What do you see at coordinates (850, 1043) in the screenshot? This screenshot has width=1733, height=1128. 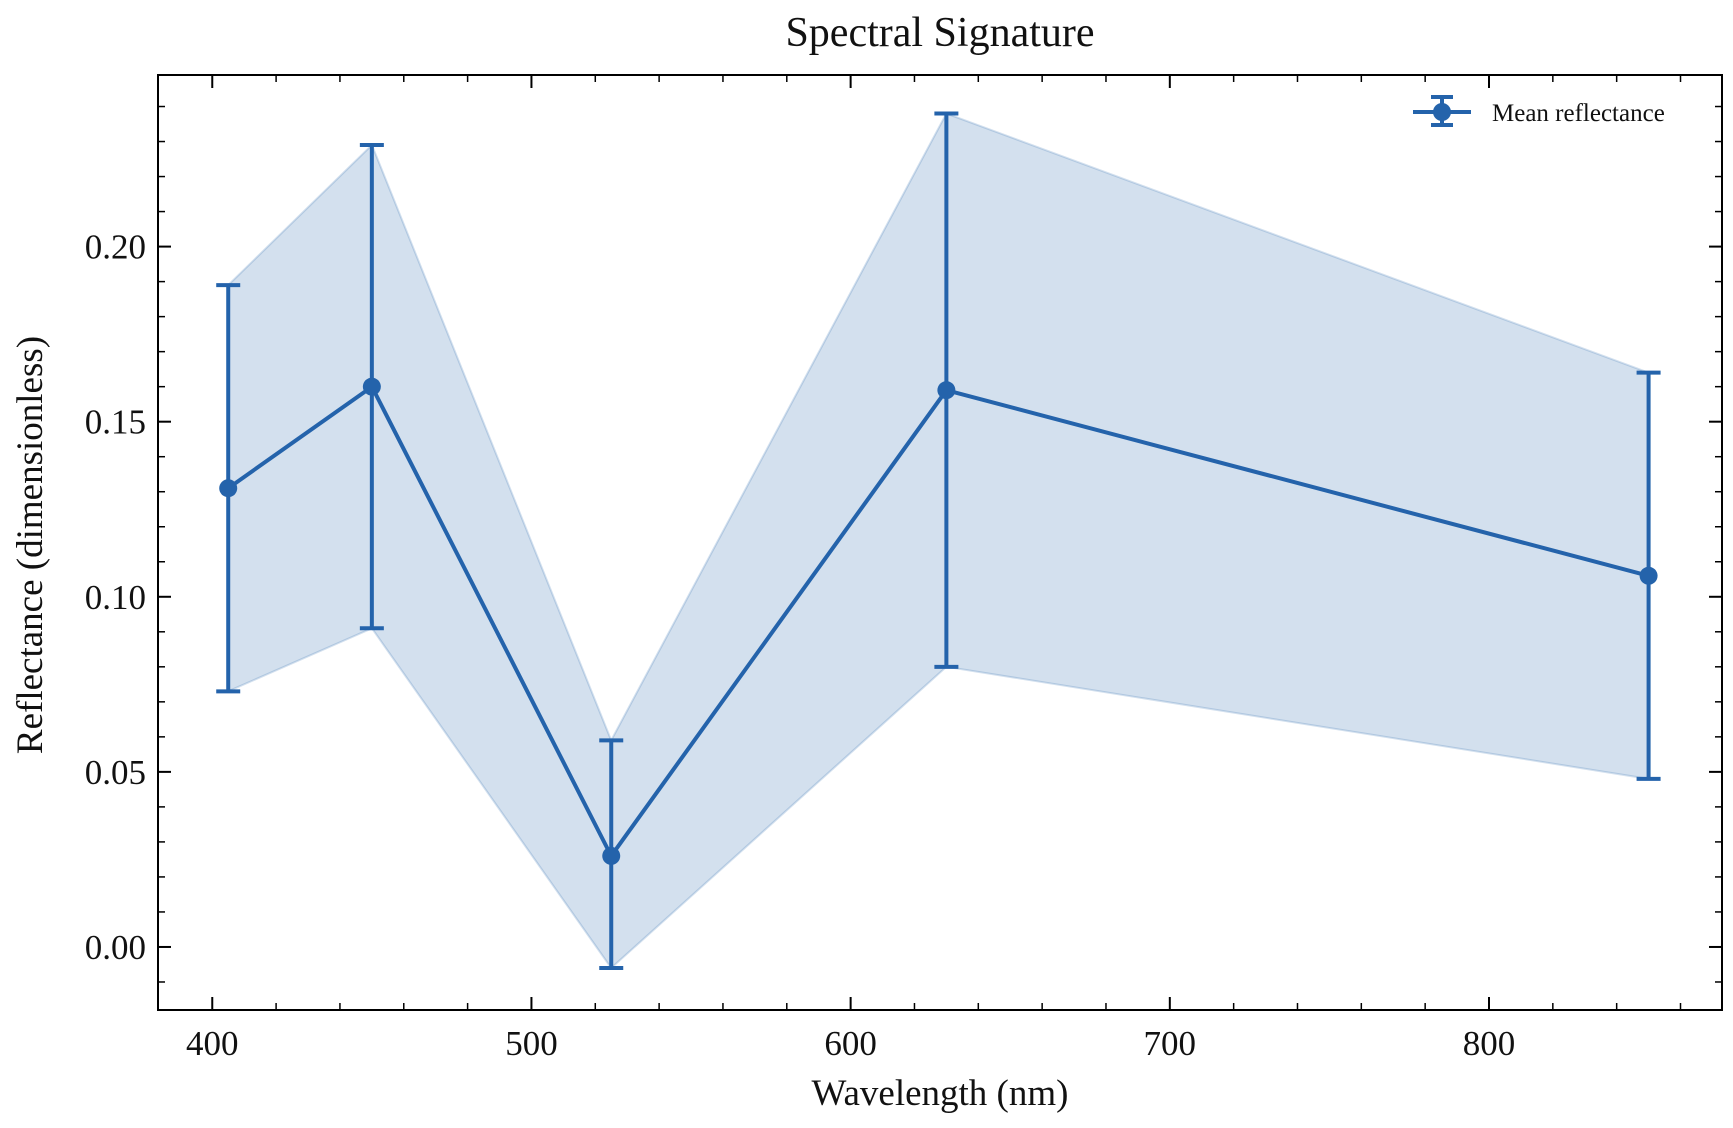 I see `x-tick-label: 600` at bounding box center [850, 1043].